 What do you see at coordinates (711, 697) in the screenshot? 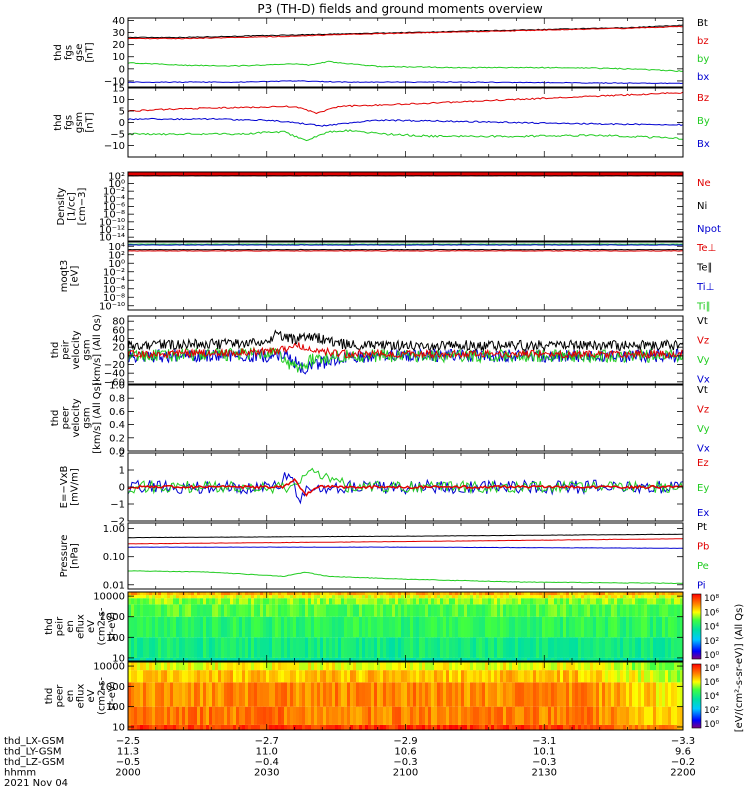
I see `colorbar-tick-label: 10⁴` at bounding box center [711, 697].